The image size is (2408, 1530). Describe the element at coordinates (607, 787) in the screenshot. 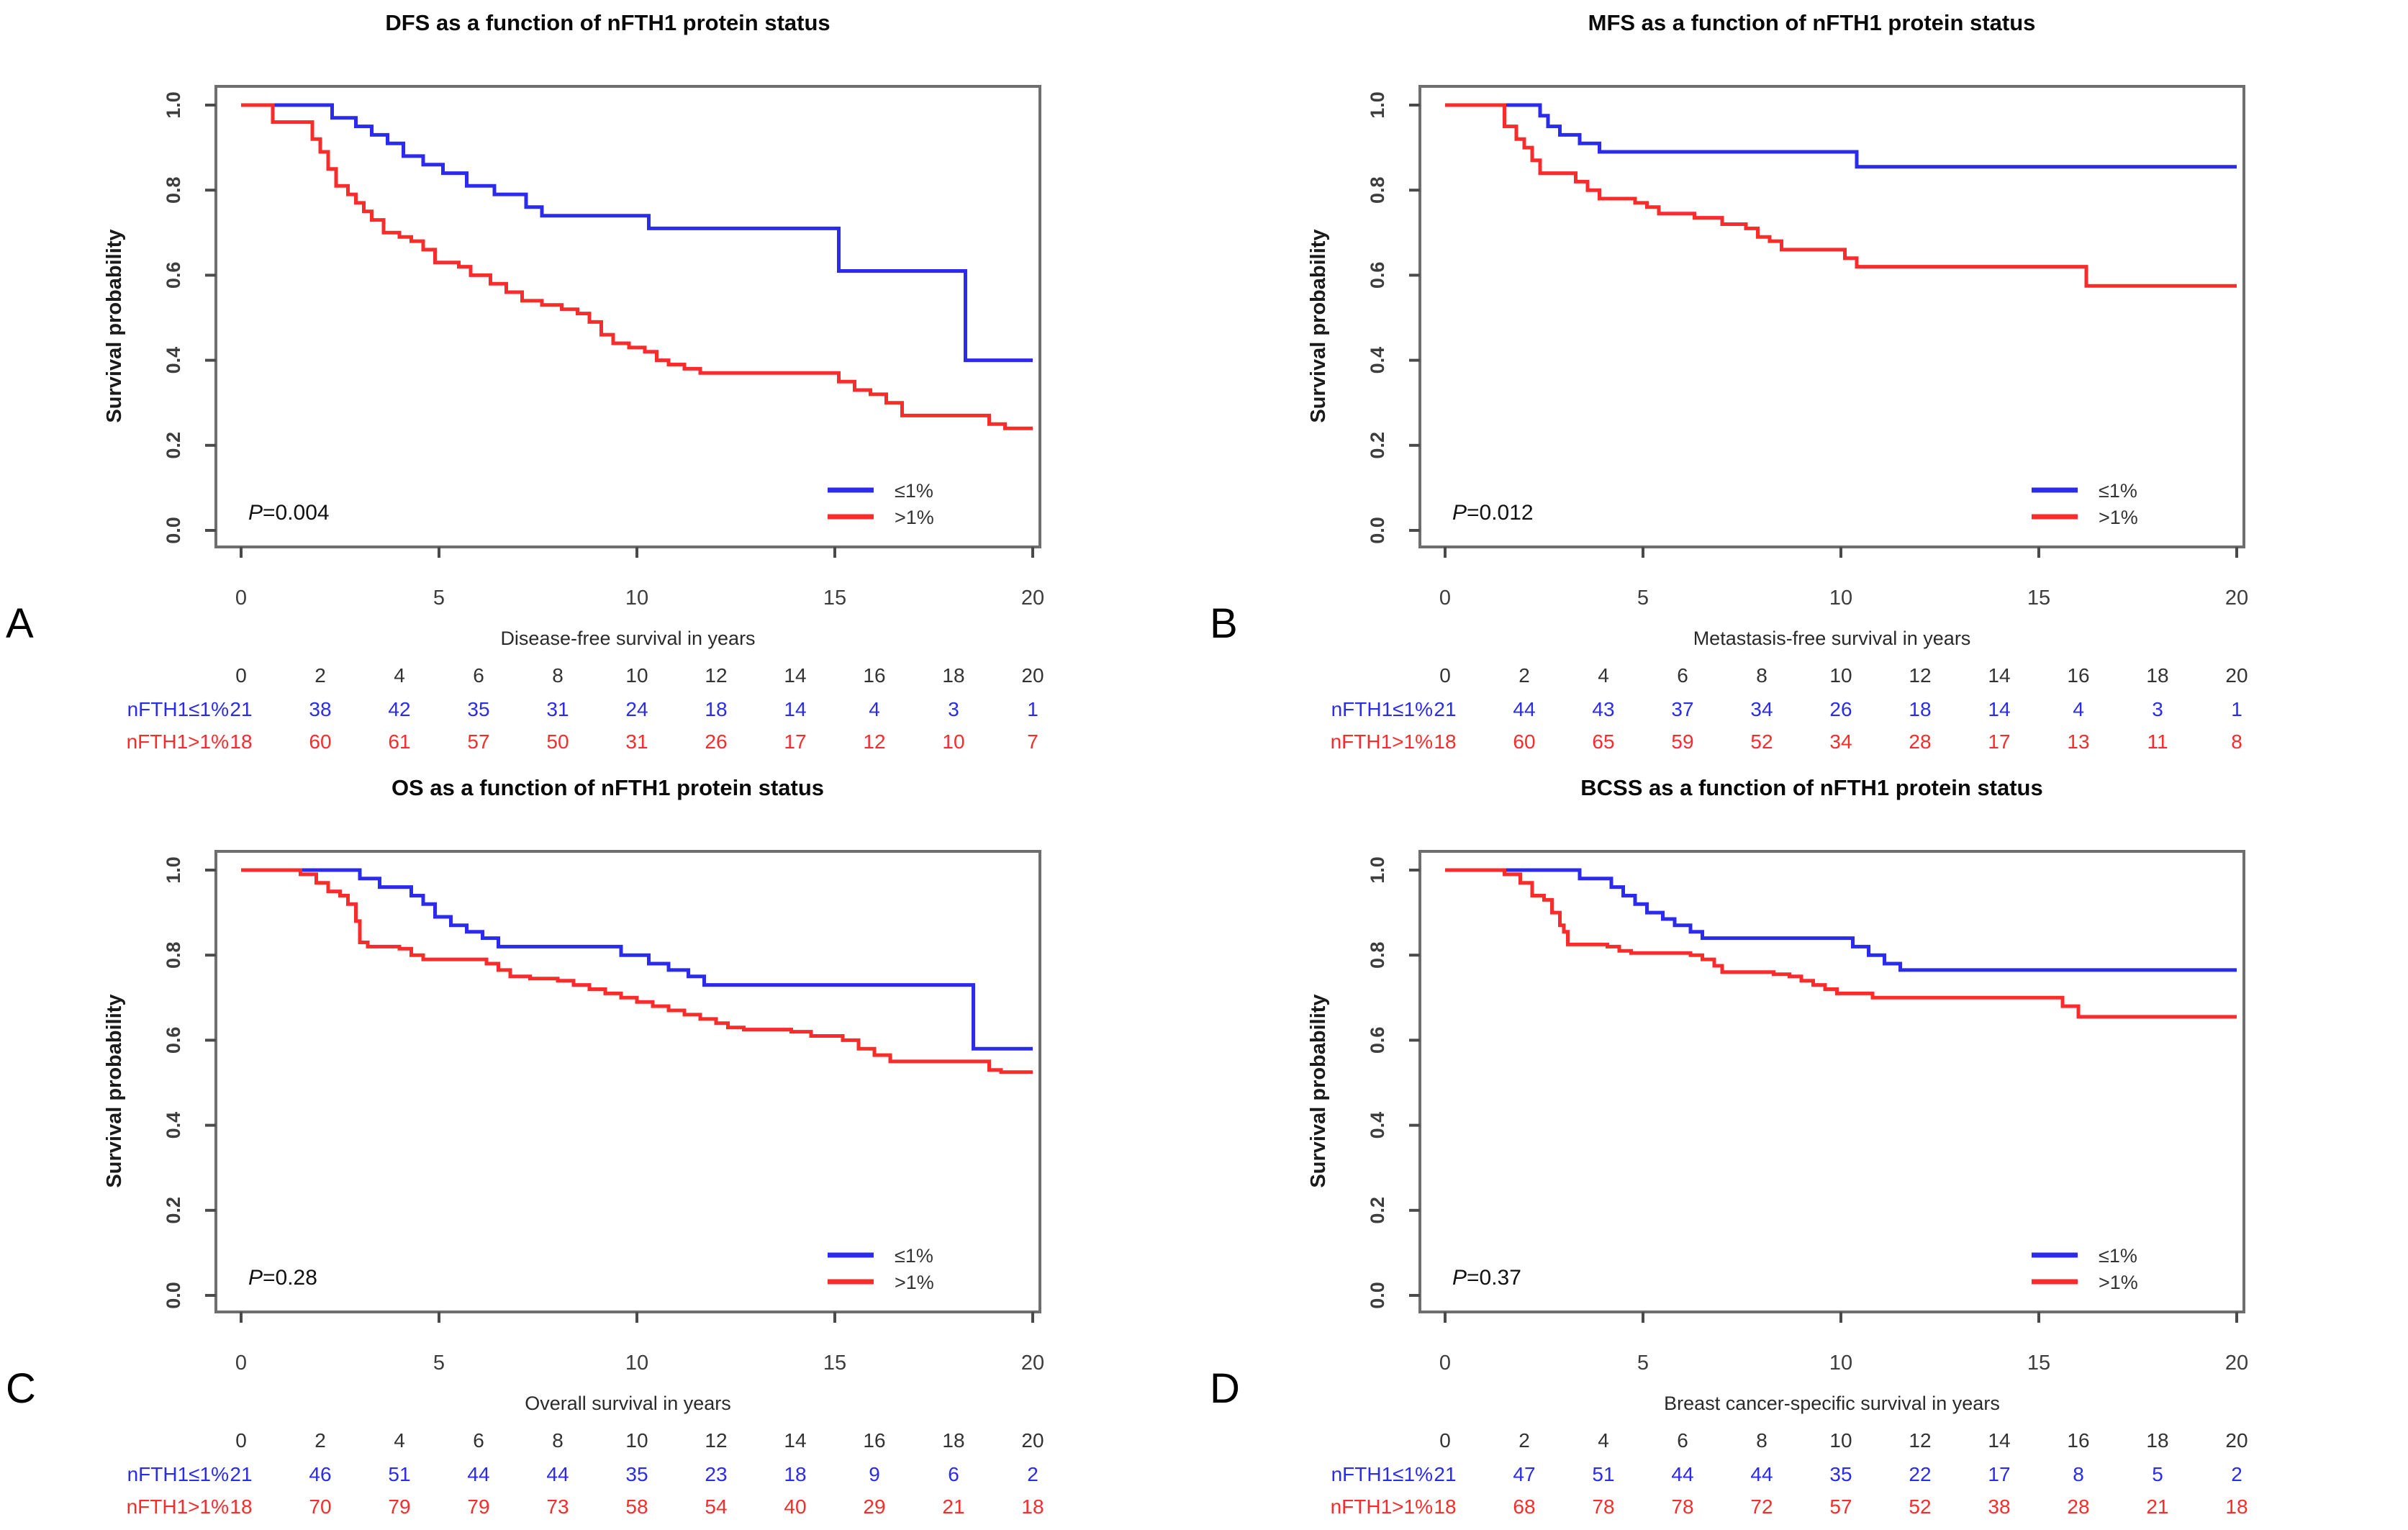

I see `chart-title: OS as a function of nFTH1 protein status` at that location.